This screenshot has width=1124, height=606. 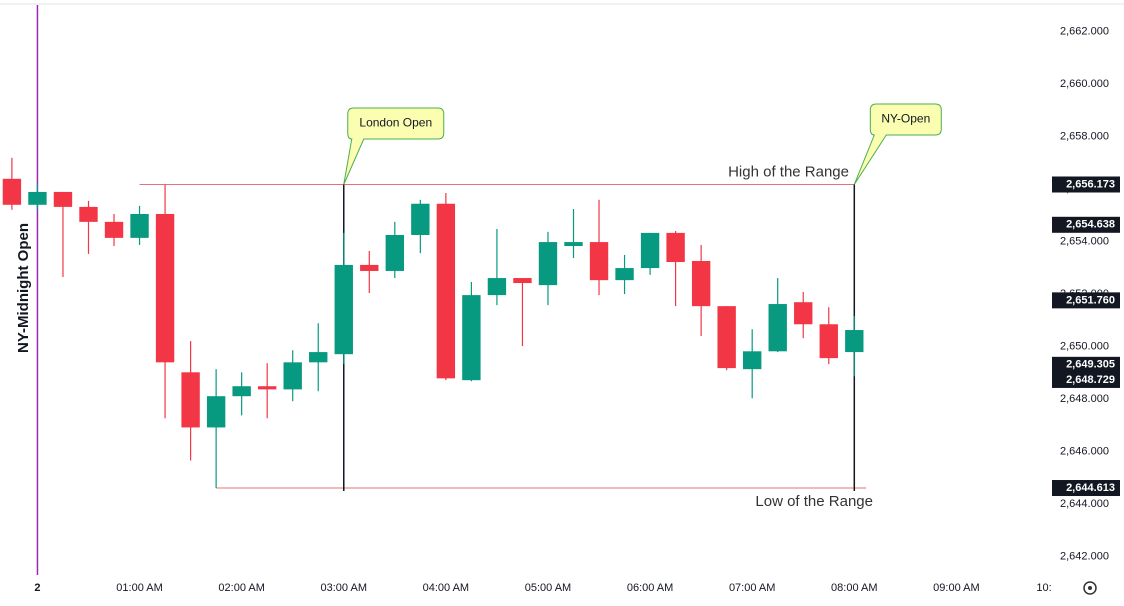 What do you see at coordinates (854, 588) in the screenshot?
I see `x-tick-label: 08:00 AM` at bounding box center [854, 588].